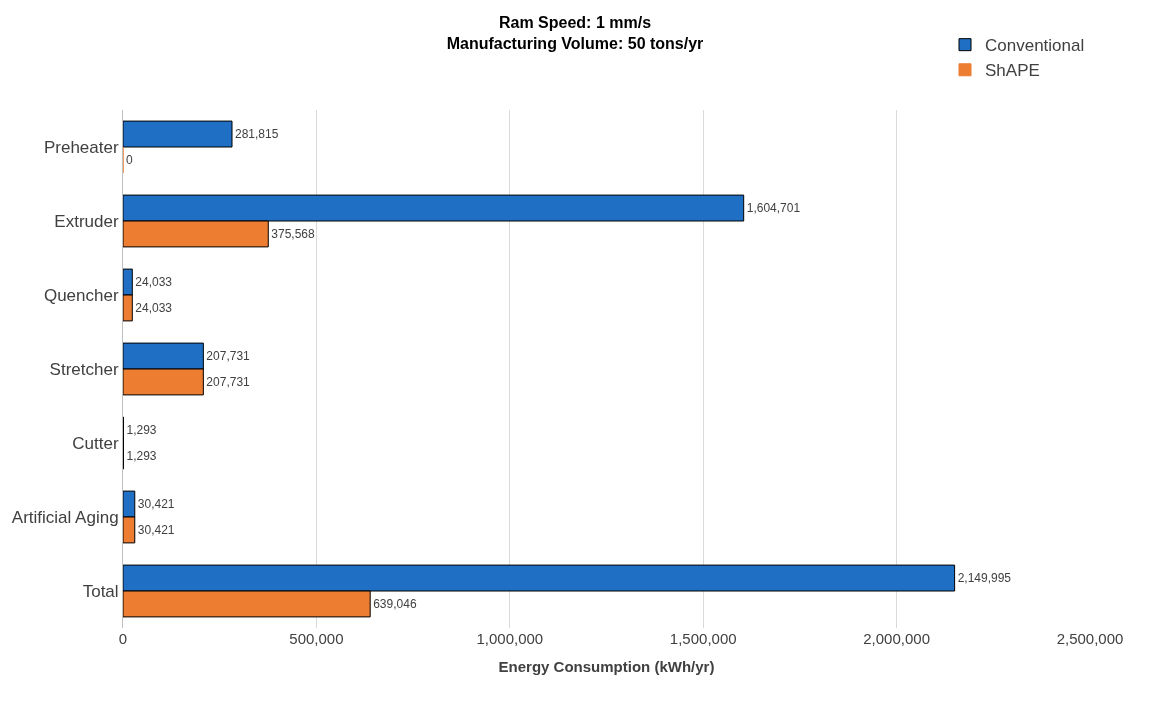 The height and width of the screenshot is (708, 1150). Describe the element at coordinates (510, 638) in the screenshot. I see `x-tick-label: 1,000,000` at that location.